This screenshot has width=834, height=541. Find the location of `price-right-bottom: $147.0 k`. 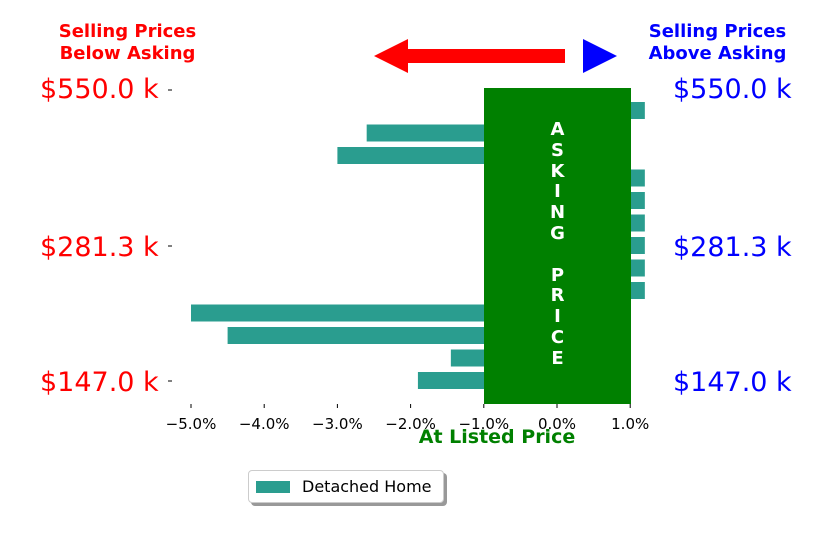

price-right-bottom: $147.0 k is located at coordinates (732, 382).